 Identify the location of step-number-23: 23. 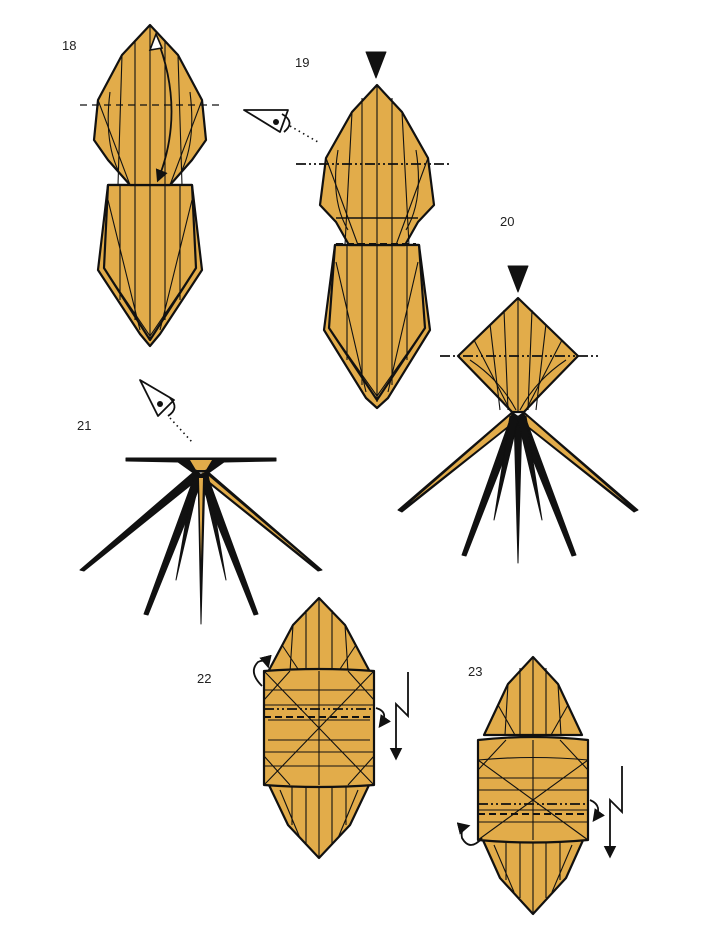
(475, 671).